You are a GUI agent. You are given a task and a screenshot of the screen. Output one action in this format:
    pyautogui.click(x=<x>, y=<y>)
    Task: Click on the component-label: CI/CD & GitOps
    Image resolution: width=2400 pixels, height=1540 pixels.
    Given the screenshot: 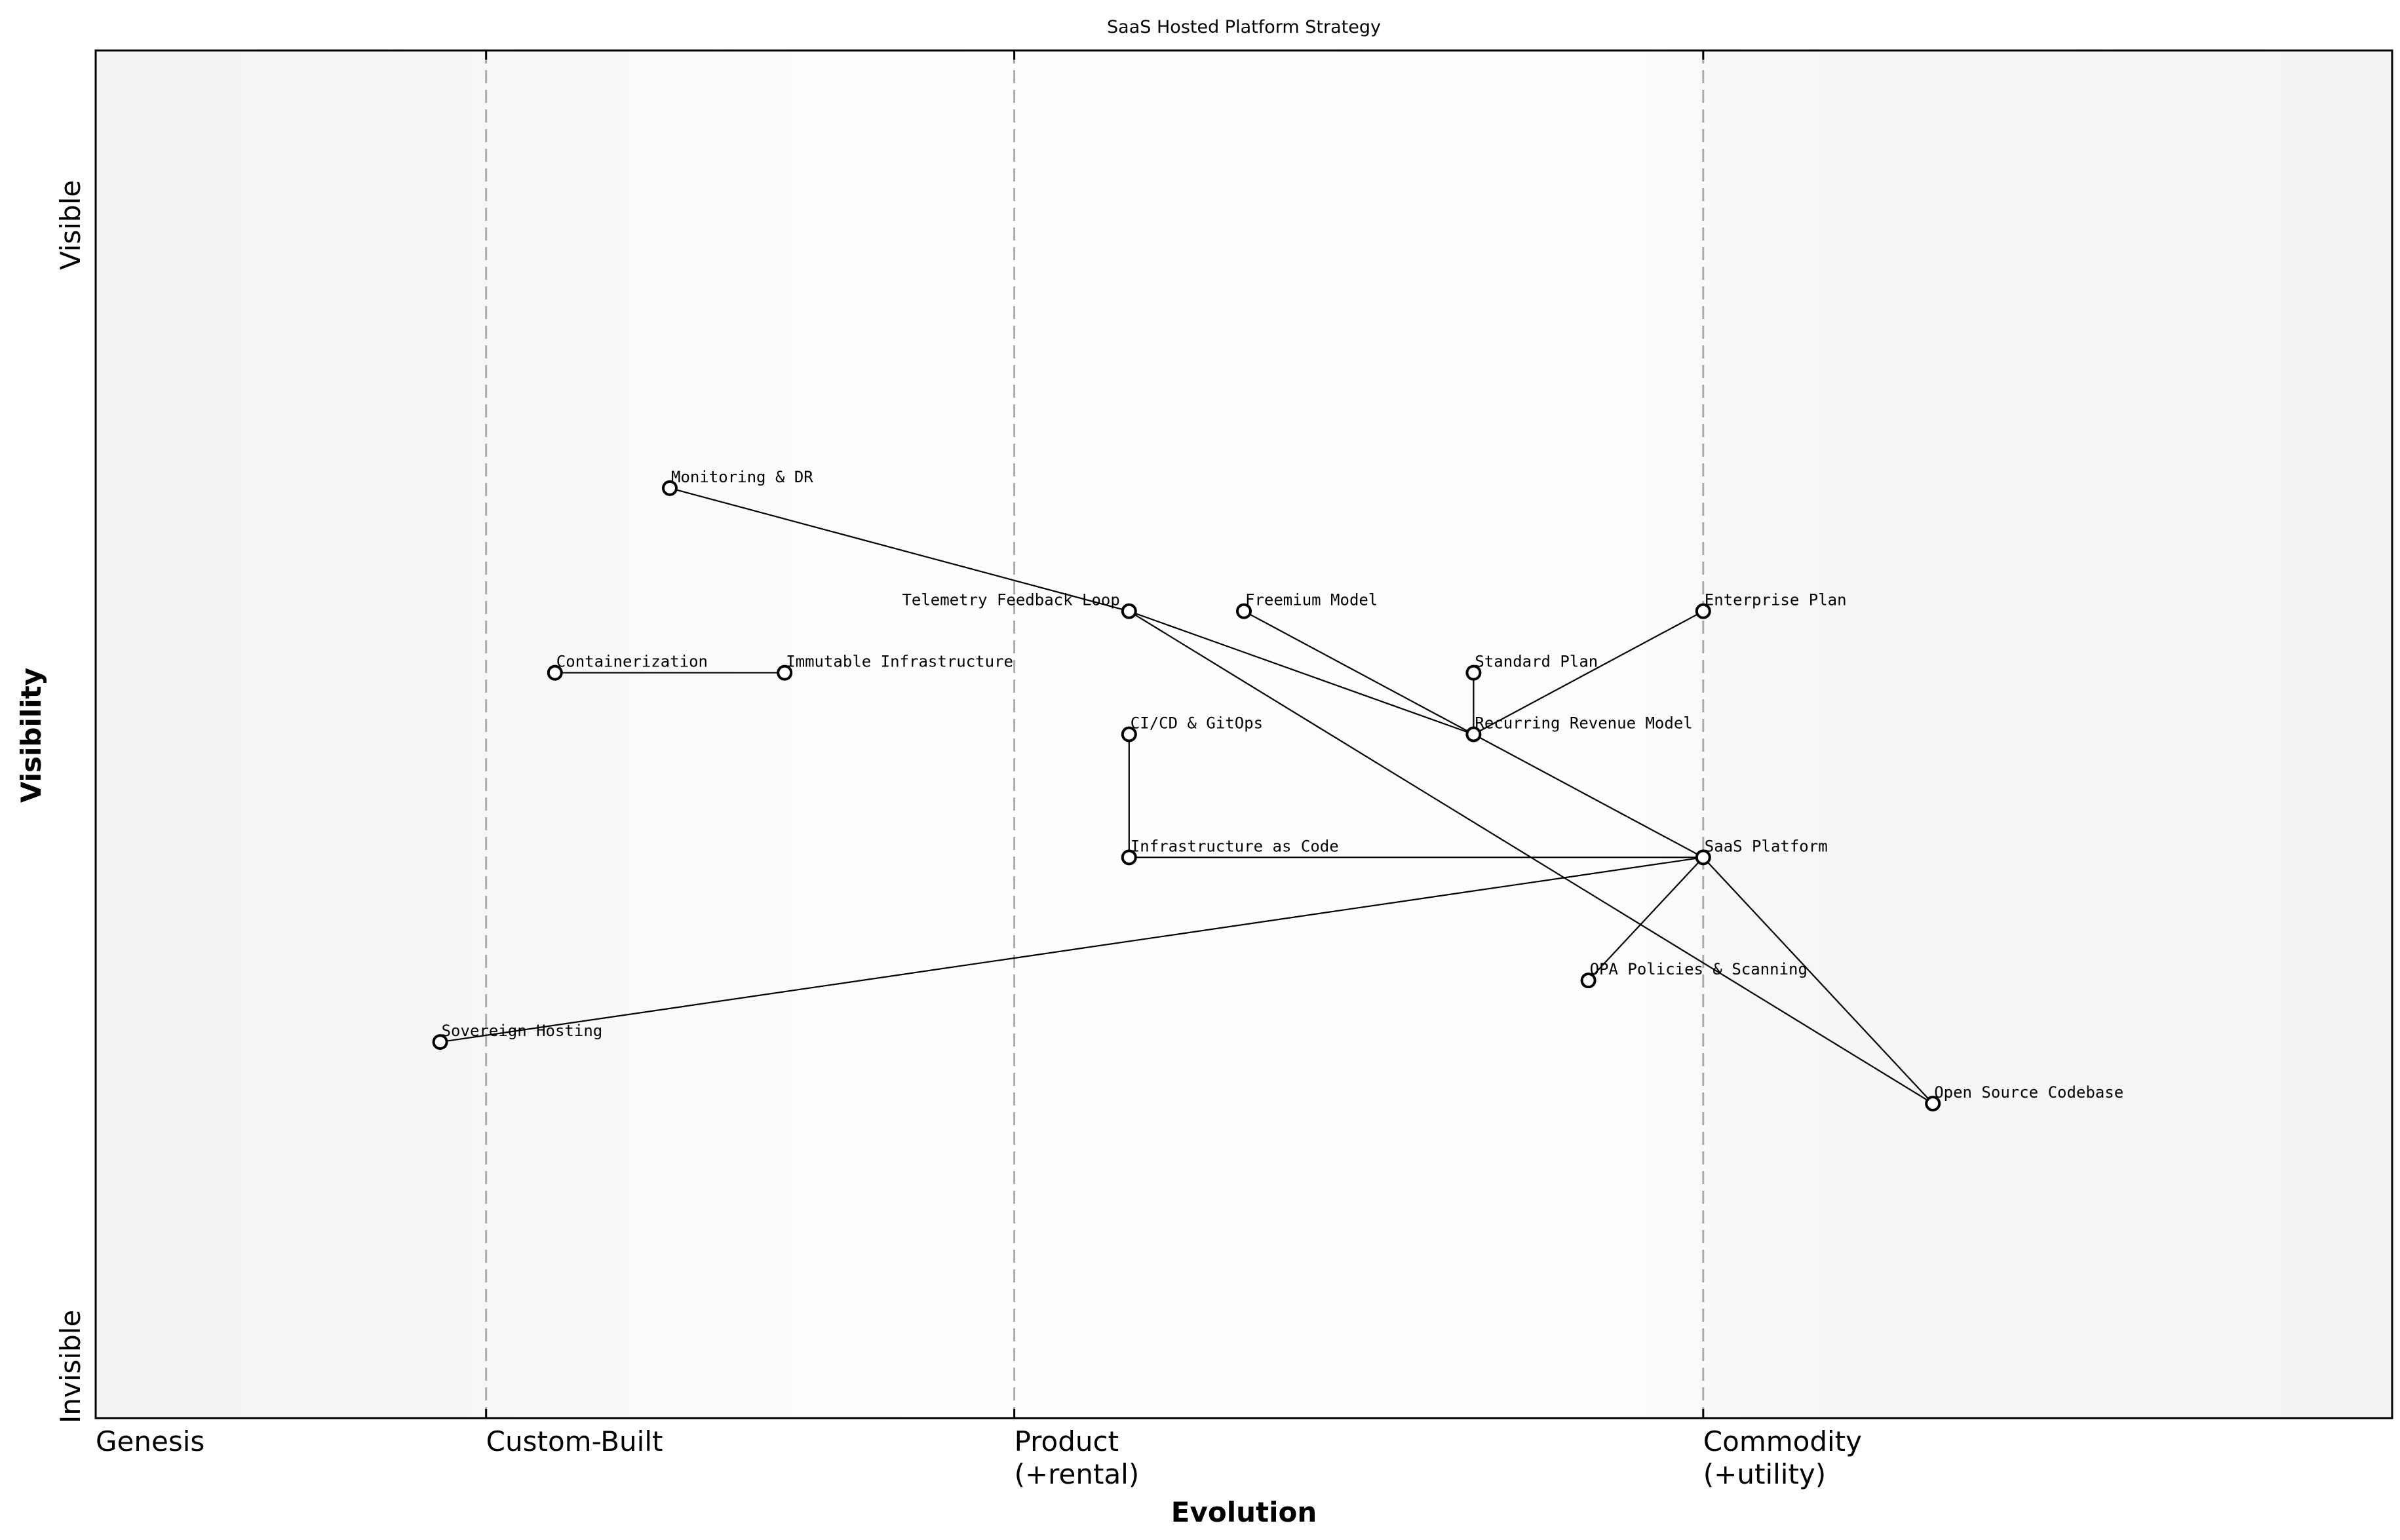 What is the action you would take?
    pyautogui.click(x=1197, y=723)
    